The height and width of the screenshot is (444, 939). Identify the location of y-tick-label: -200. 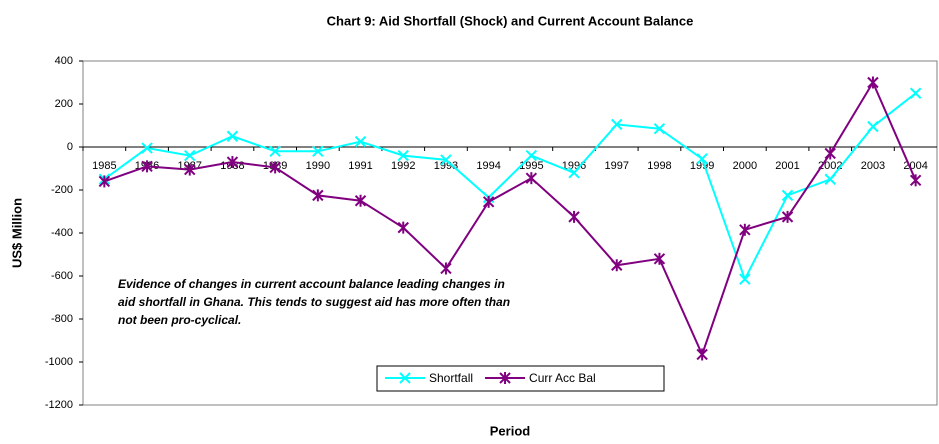
(62, 190).